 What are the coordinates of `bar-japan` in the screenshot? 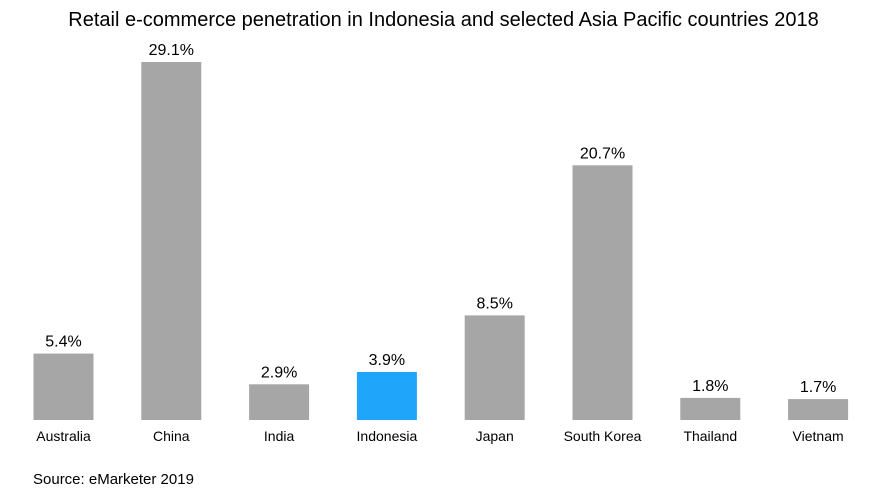 It's located at (494, 367).